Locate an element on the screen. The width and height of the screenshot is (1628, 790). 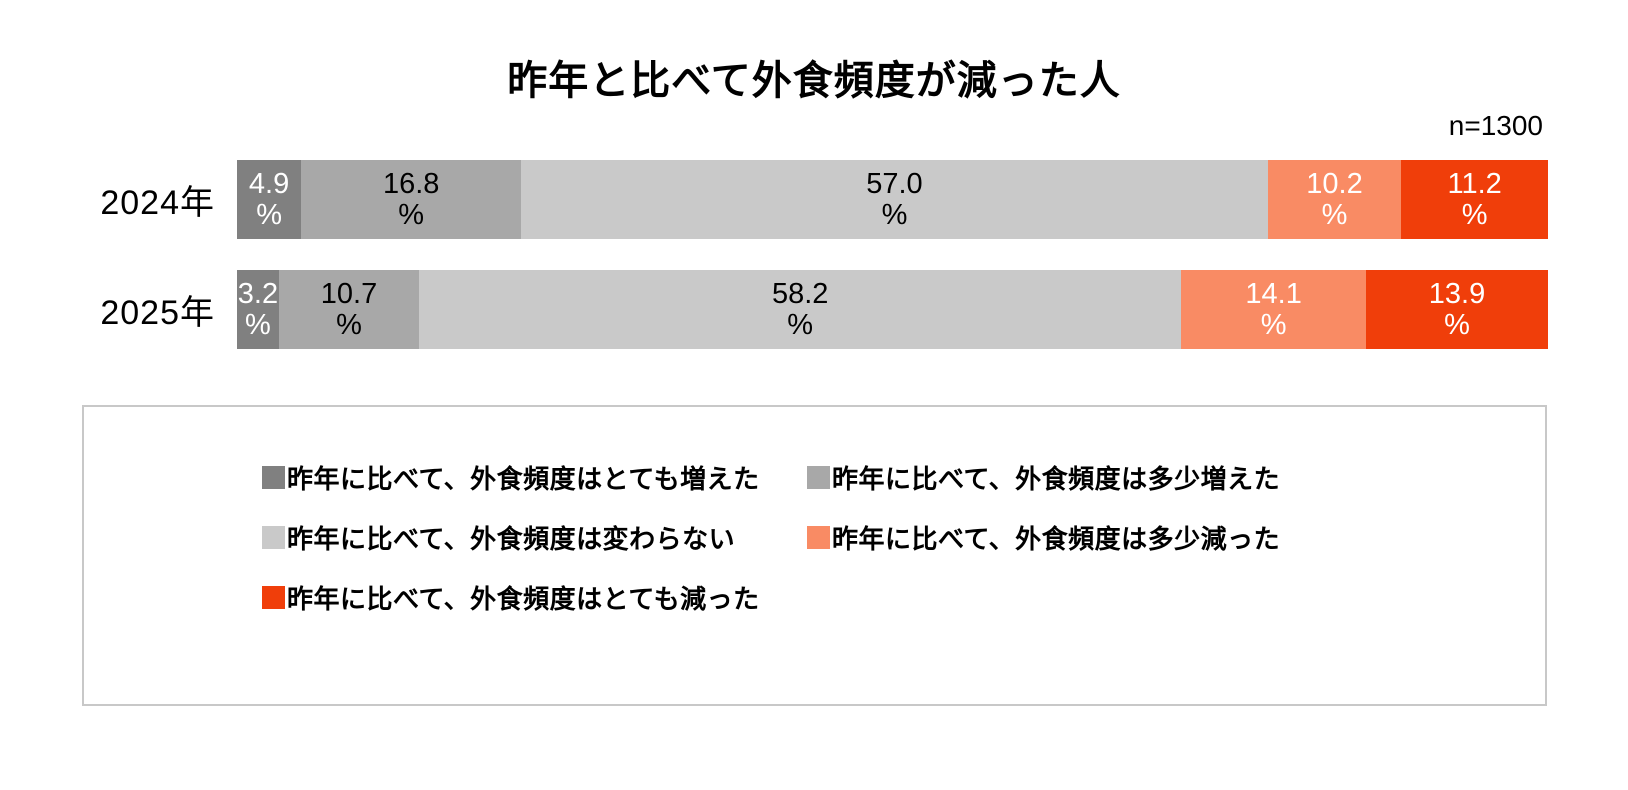
stacked-bar: 3.2% 10.7% 58.2% 14.1% 13.9% is located at coordinates (892, 309).